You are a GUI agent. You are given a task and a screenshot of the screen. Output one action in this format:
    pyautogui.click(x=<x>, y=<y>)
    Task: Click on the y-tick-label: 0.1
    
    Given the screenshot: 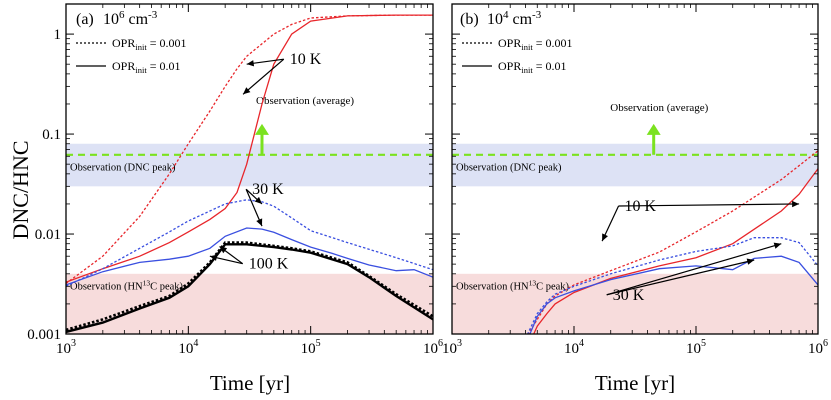 What is the action you would take?
    pyautogui.click(x=51, y=135)
    